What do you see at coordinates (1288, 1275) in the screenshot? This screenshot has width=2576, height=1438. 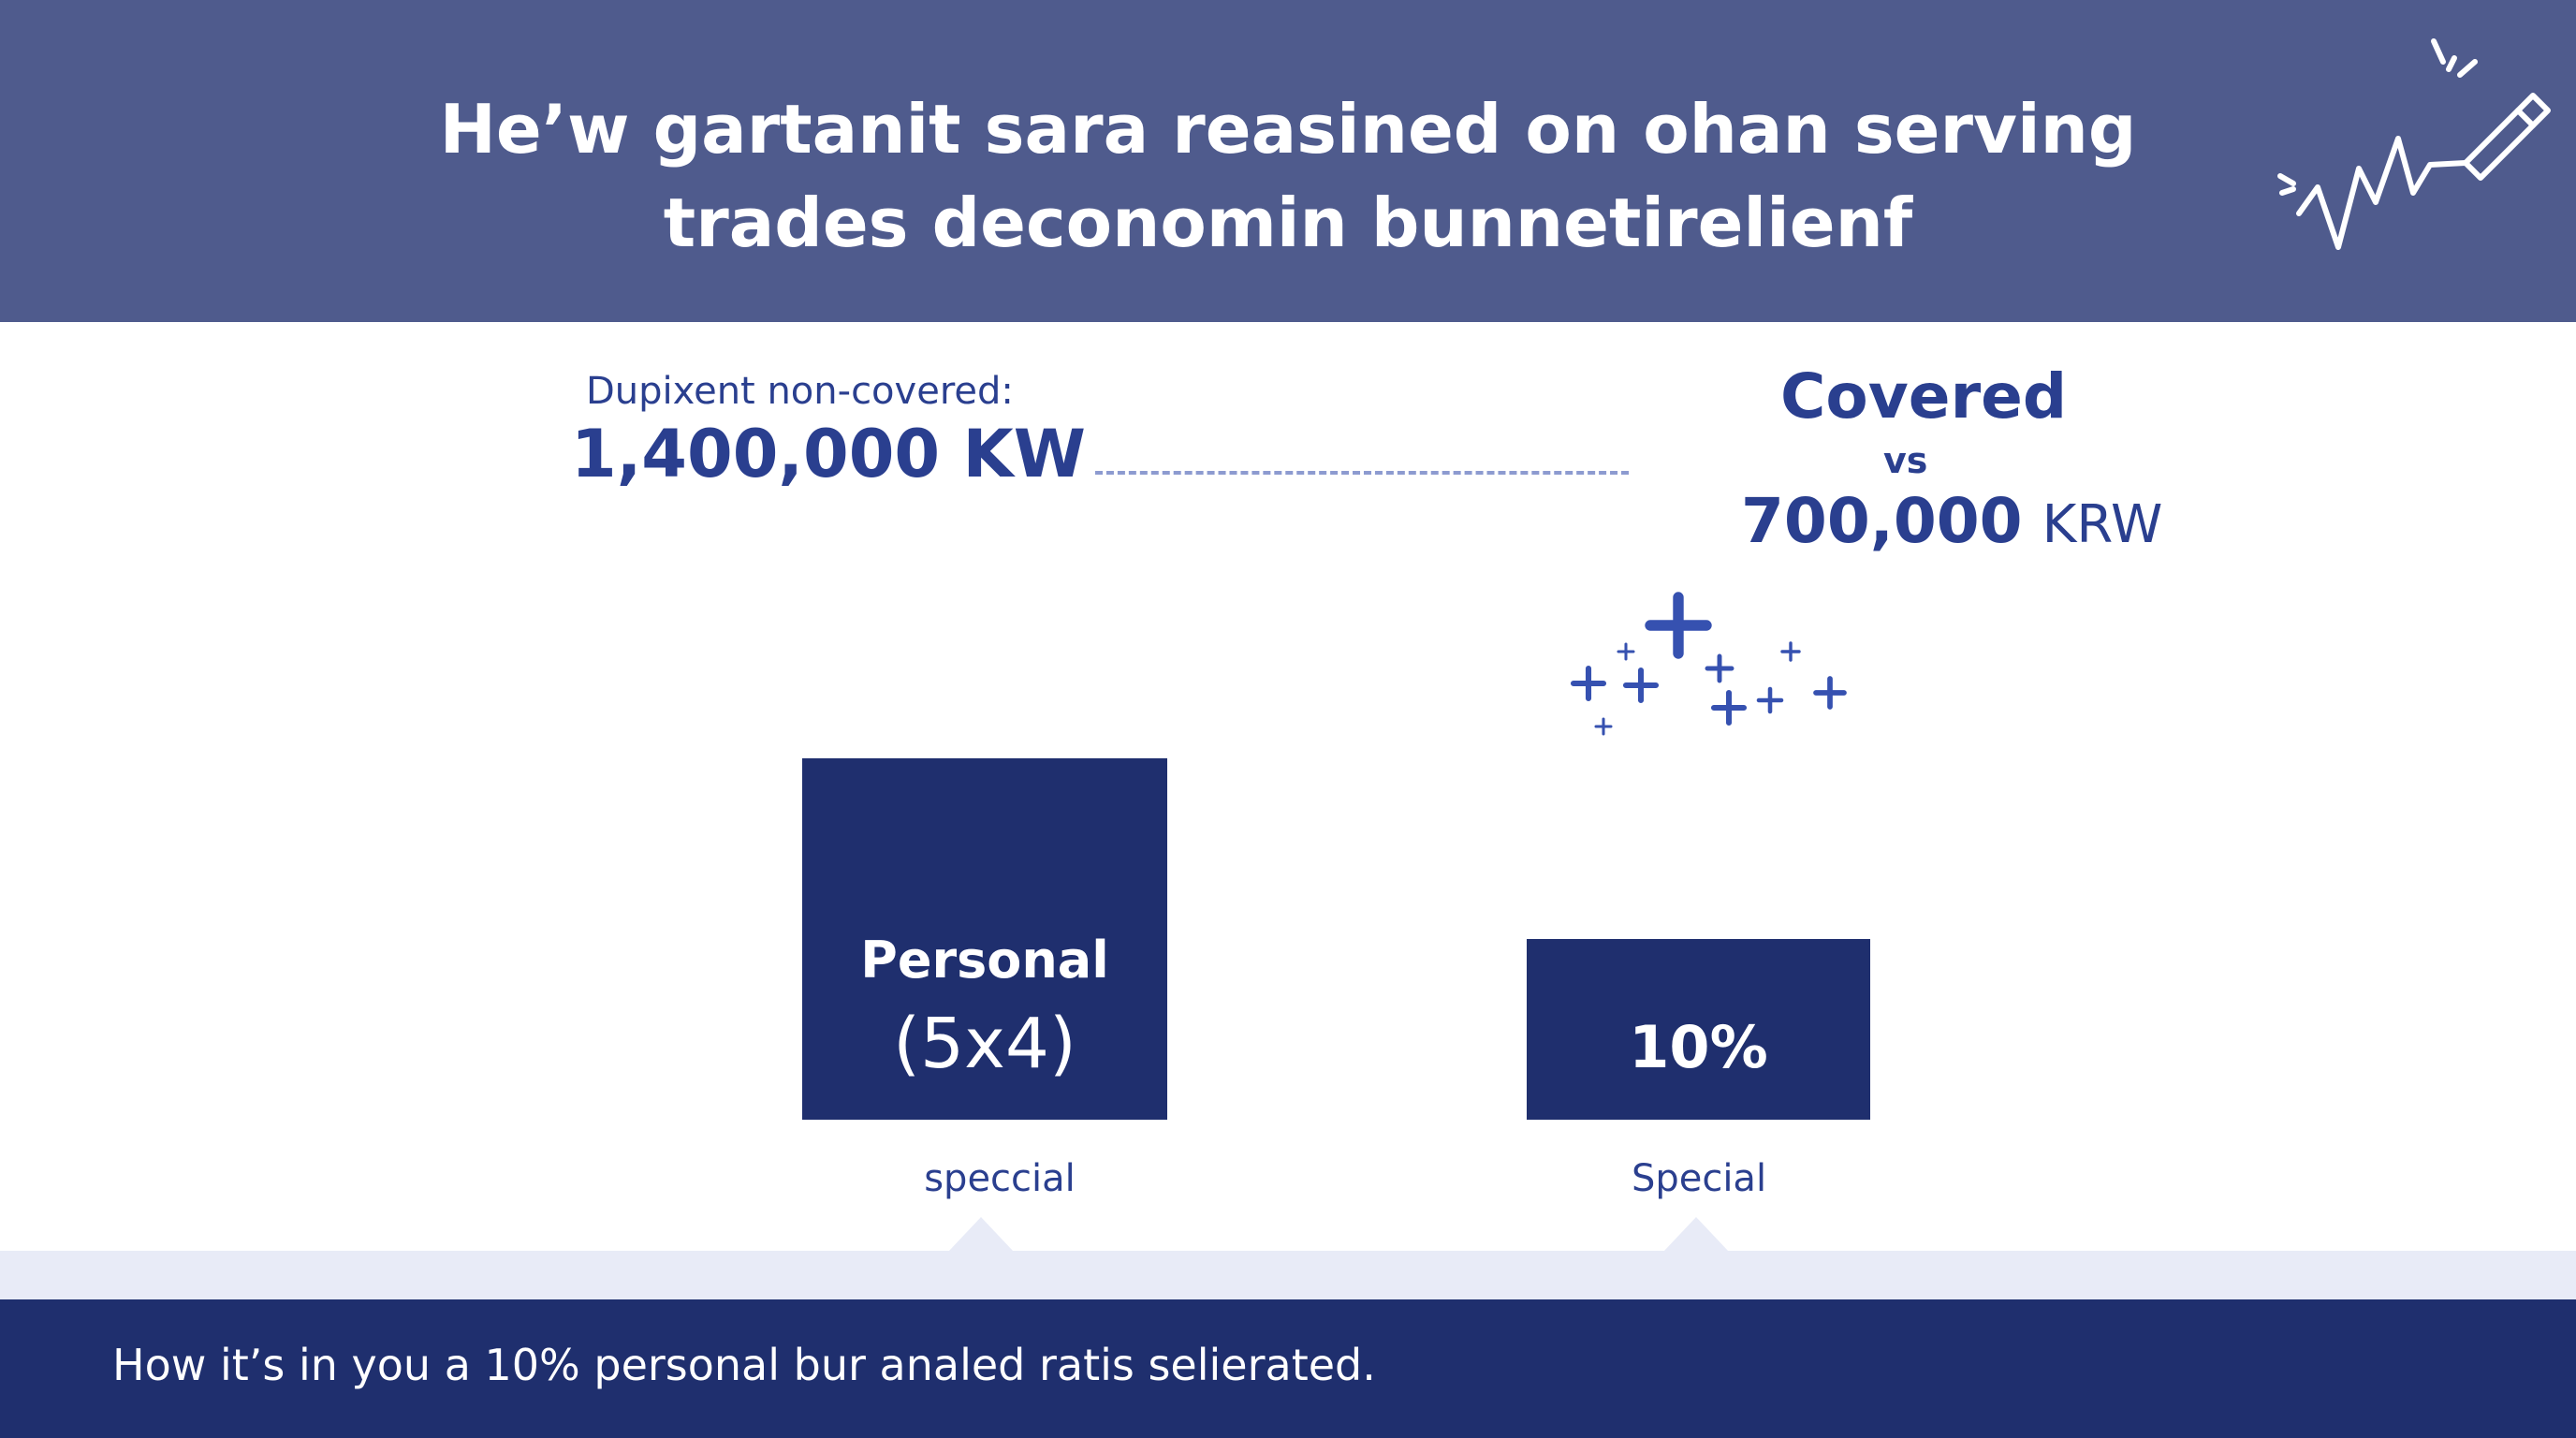 I see `baseline-strip` at bounding box center [1288, 1275].